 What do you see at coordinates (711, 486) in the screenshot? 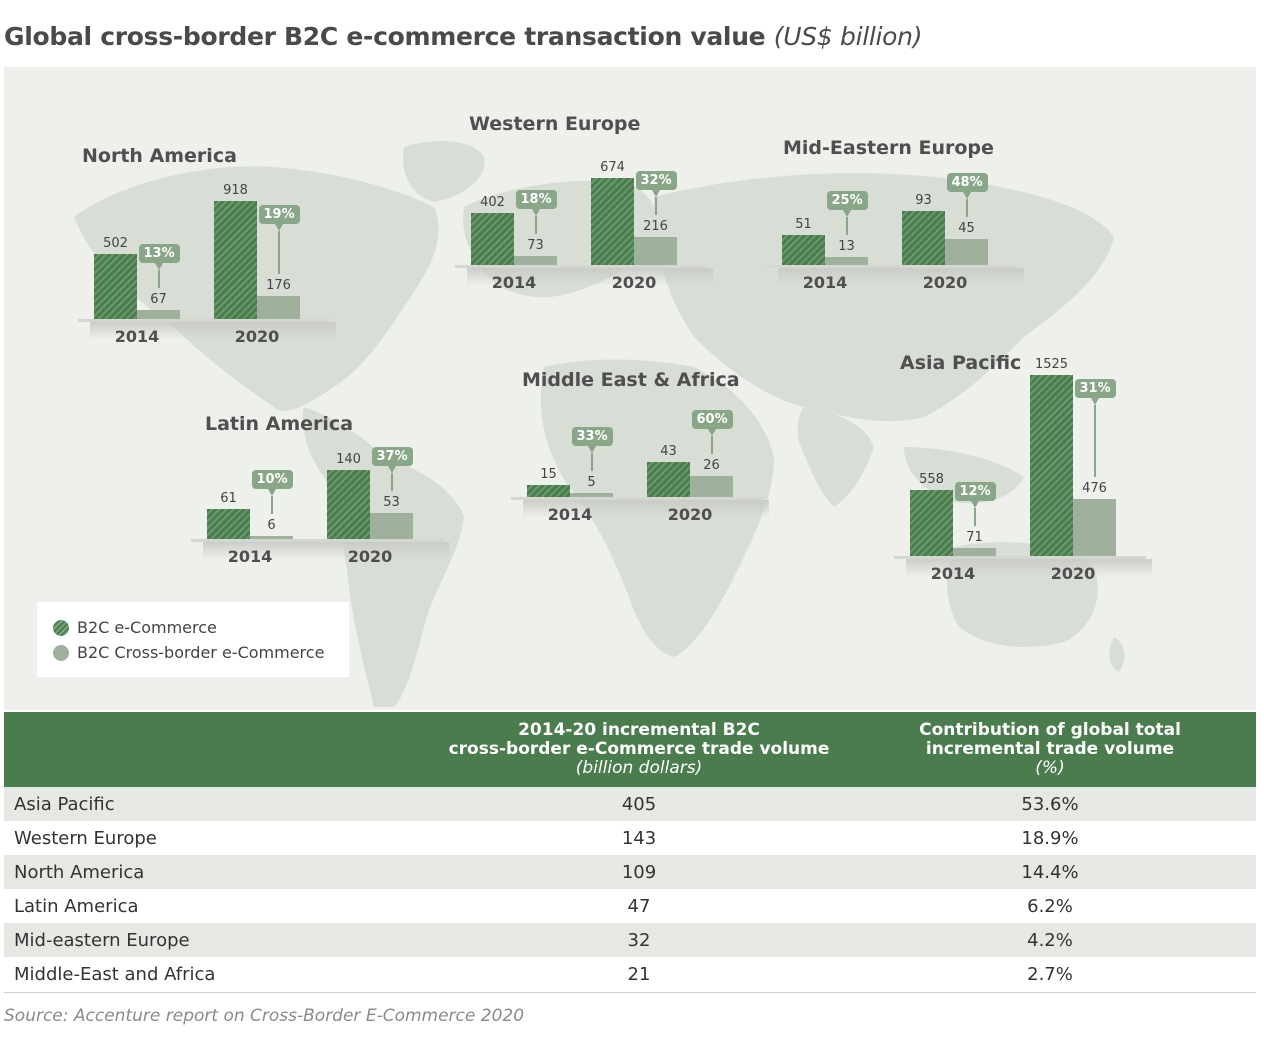
I see `bar-cross-border-middle-east-africa-2020` at bounding box center [711, 486].